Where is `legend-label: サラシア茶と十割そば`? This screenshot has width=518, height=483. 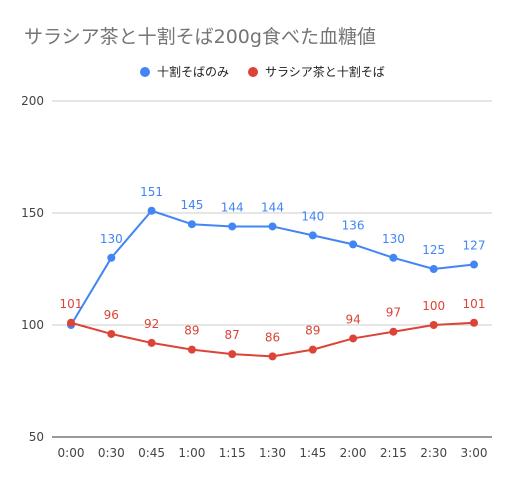 legend-label: サラシア茶と十割そば is located at coordinates (325, 71).